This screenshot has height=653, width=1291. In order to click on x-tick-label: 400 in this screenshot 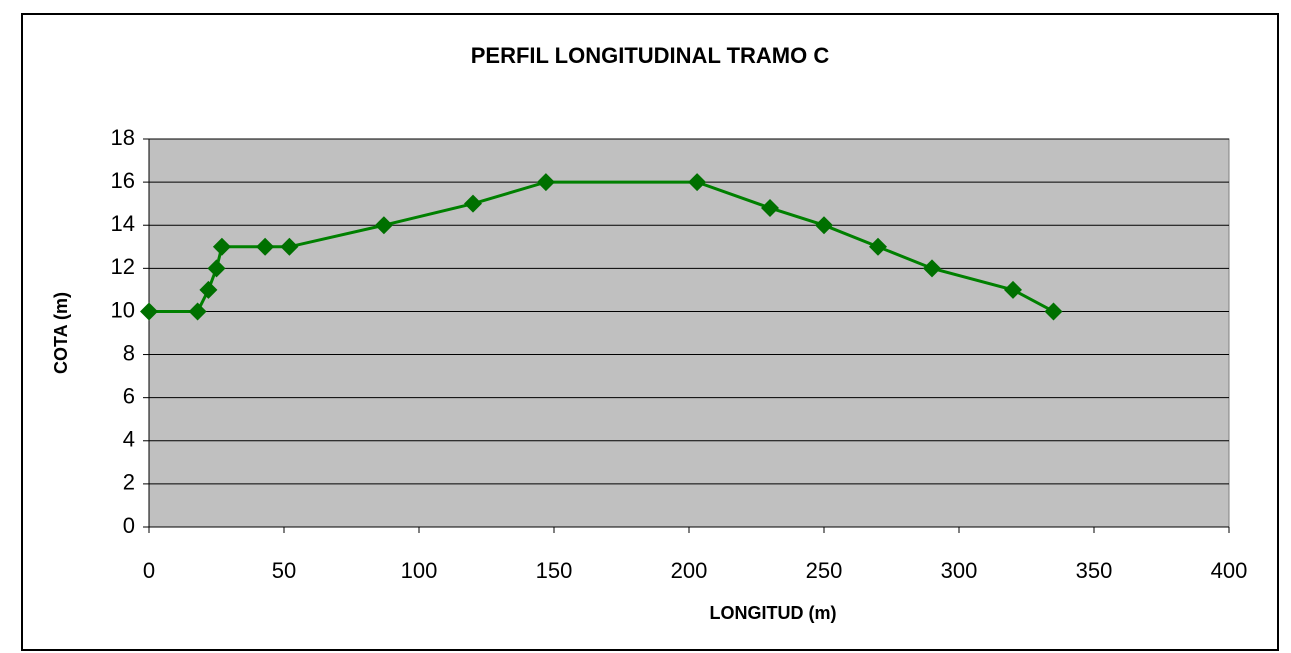, I will do `click(1229, 570)`.